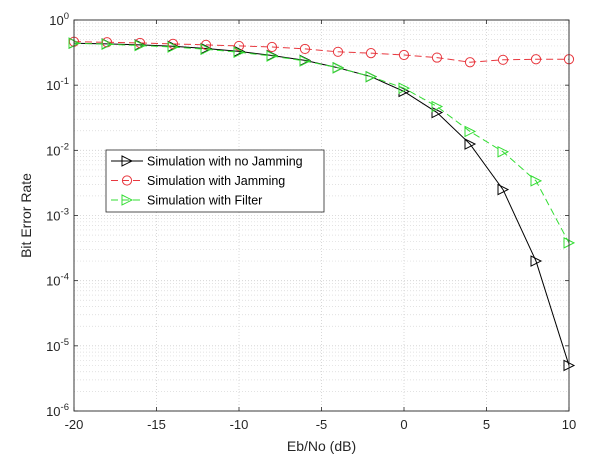 The height and width of the screenshot is (466, 592). I want to click on y-tick-label: 10⁻¹, so click(57, 84).